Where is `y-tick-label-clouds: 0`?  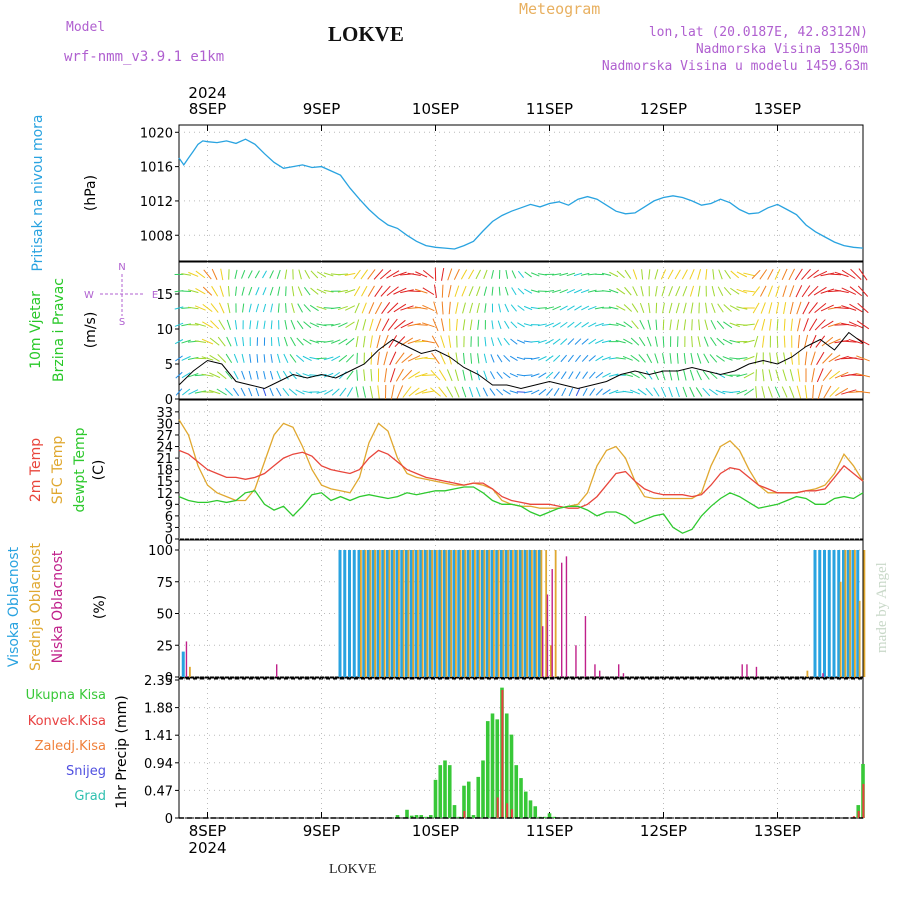
y-tick-label-clouds: 0 is located at coordinates (169, 678).